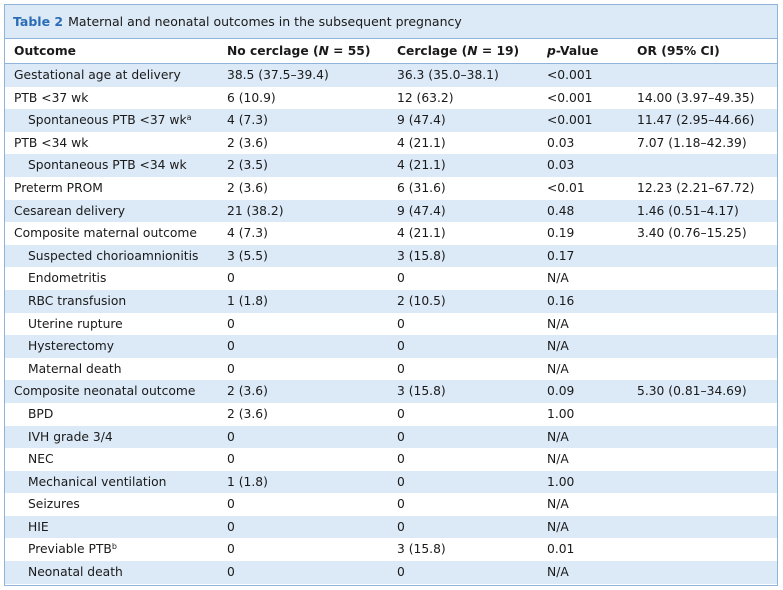  I want to click on table-row: Previable PTBb 0 3 (15.8) 0.01, so click(391, 549).